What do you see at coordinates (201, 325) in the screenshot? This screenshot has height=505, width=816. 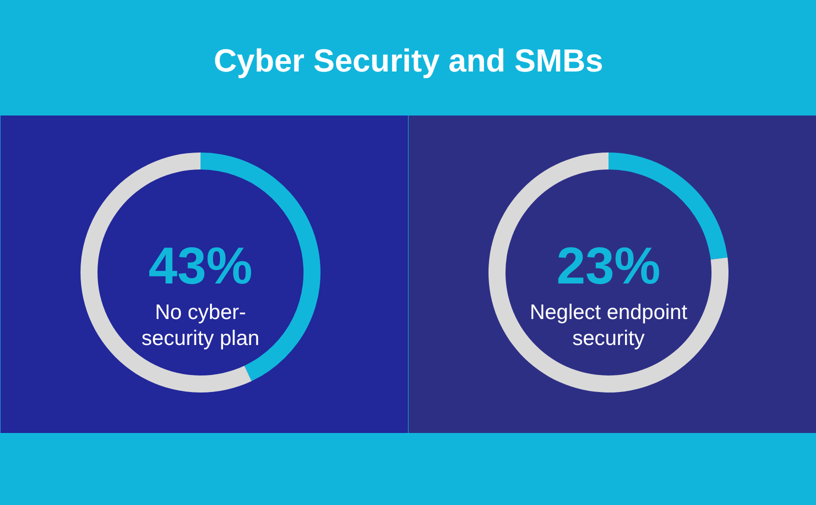 I see `slice-label: No cyber-security plan` at bounding box center [201, 325].